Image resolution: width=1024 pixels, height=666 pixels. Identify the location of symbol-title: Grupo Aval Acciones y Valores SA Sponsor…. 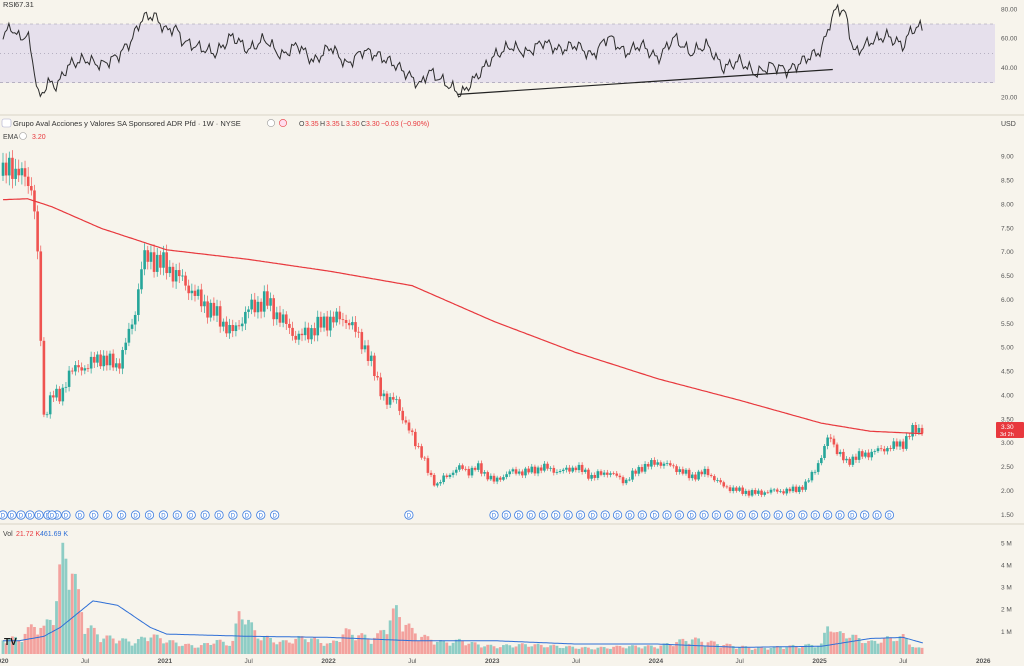
(127, 123).